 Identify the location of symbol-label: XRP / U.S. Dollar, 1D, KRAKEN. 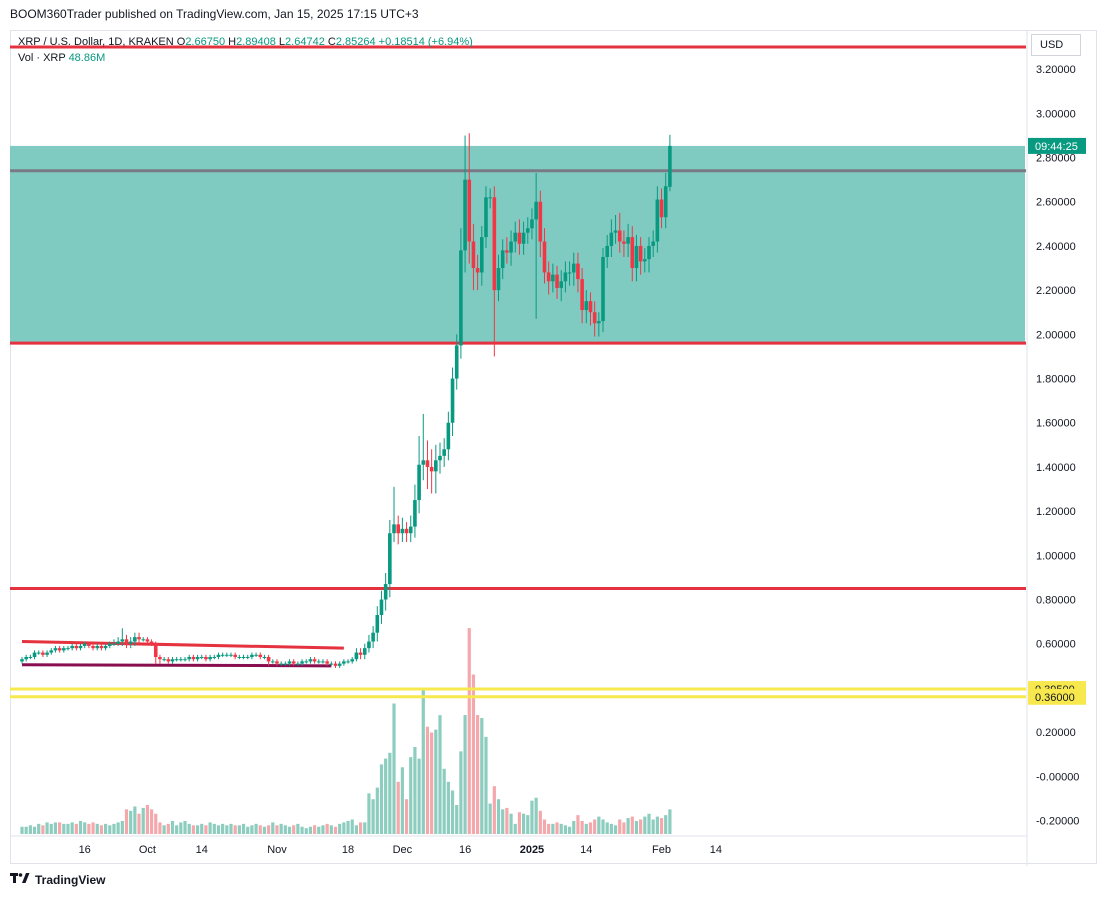
(96, 42).